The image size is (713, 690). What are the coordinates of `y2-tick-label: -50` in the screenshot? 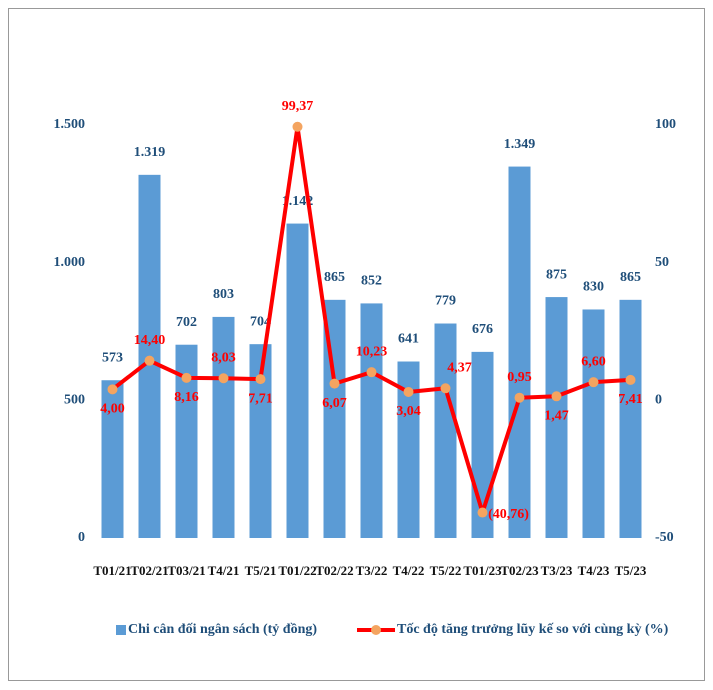 It's located at (664, 537).